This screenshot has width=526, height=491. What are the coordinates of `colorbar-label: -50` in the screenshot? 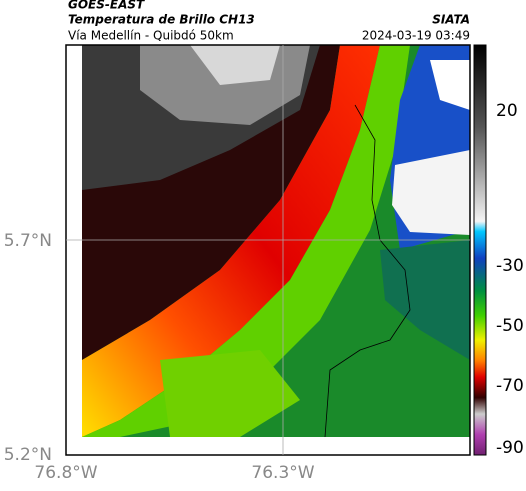 It's located at (510, 326).